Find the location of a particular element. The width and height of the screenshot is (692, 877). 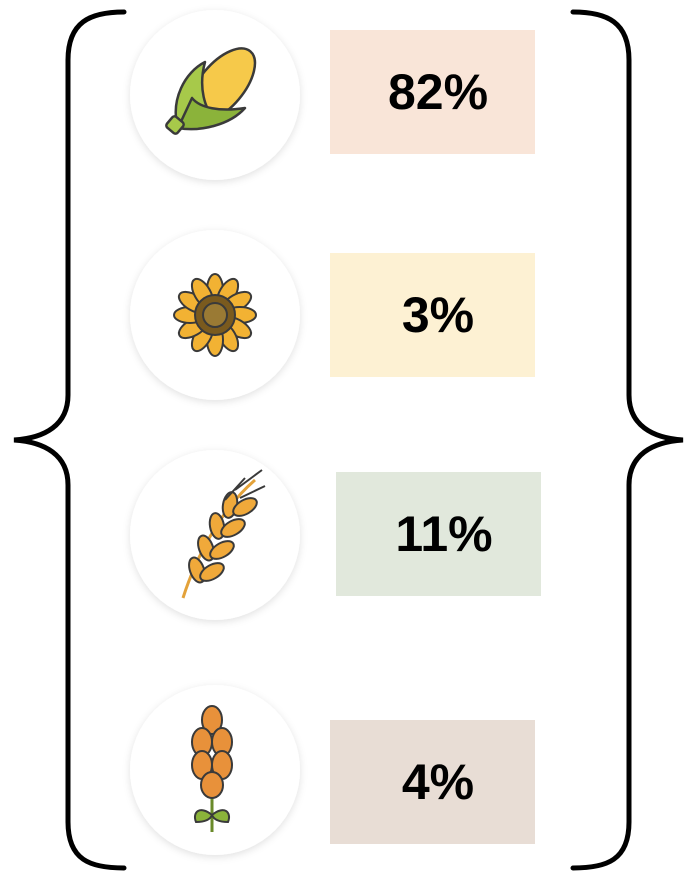

value-label: 11% is located at coordinates (443, 534).